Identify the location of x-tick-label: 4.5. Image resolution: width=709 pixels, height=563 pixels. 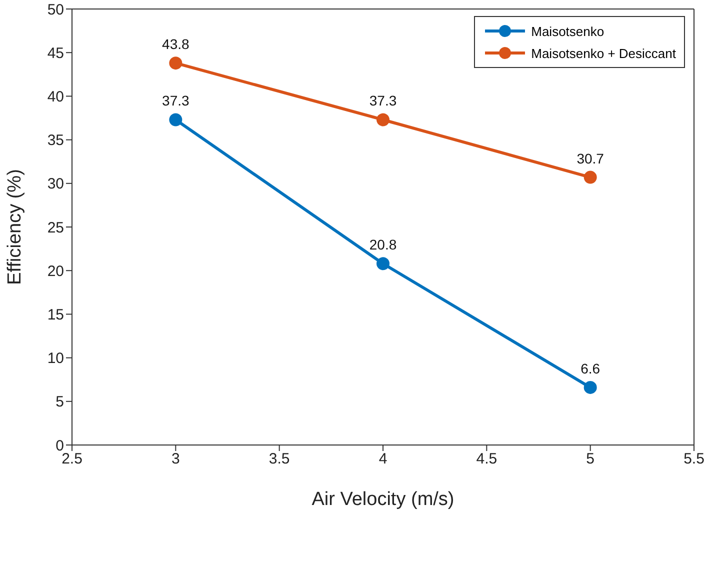
(487, 459).